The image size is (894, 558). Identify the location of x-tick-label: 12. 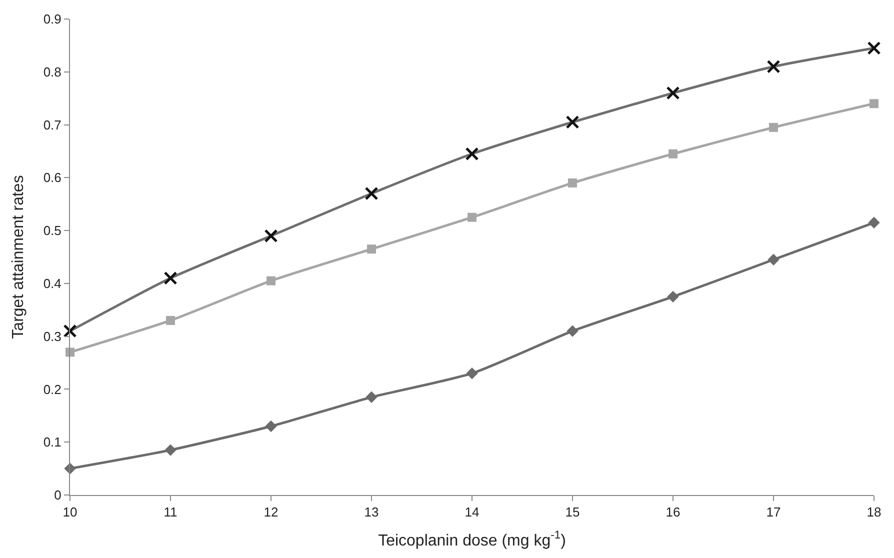
(271, 512).